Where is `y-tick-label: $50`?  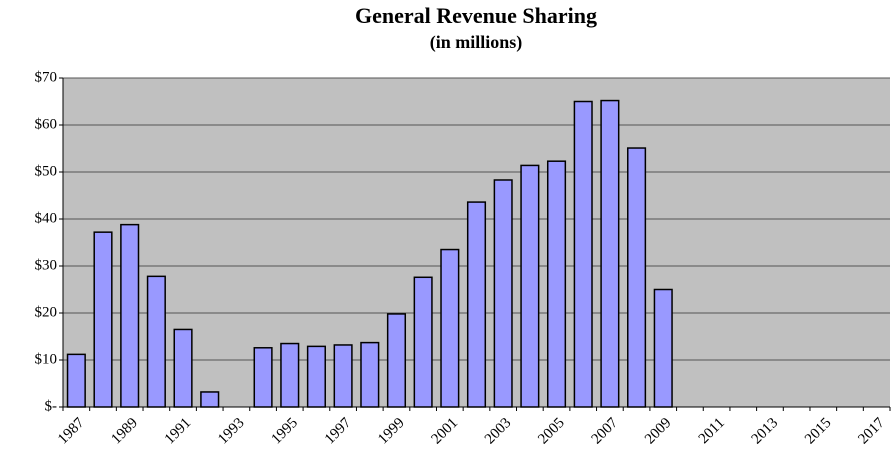
y-tick-label: $50 is located at coordinates (46, 171).